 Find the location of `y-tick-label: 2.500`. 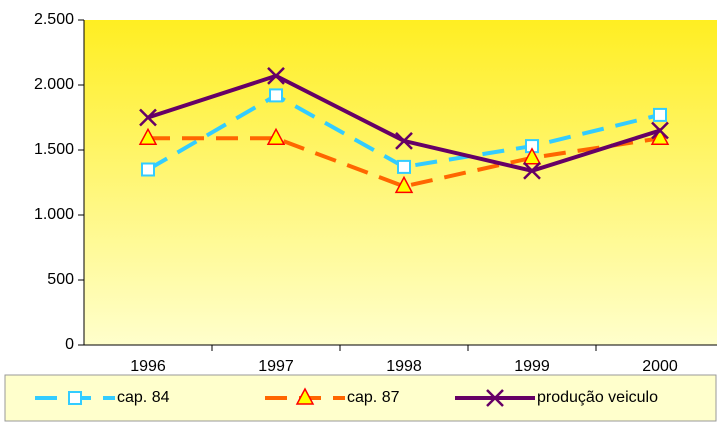

y-tick-label: 2.500 is located at coordinates (54, 19).